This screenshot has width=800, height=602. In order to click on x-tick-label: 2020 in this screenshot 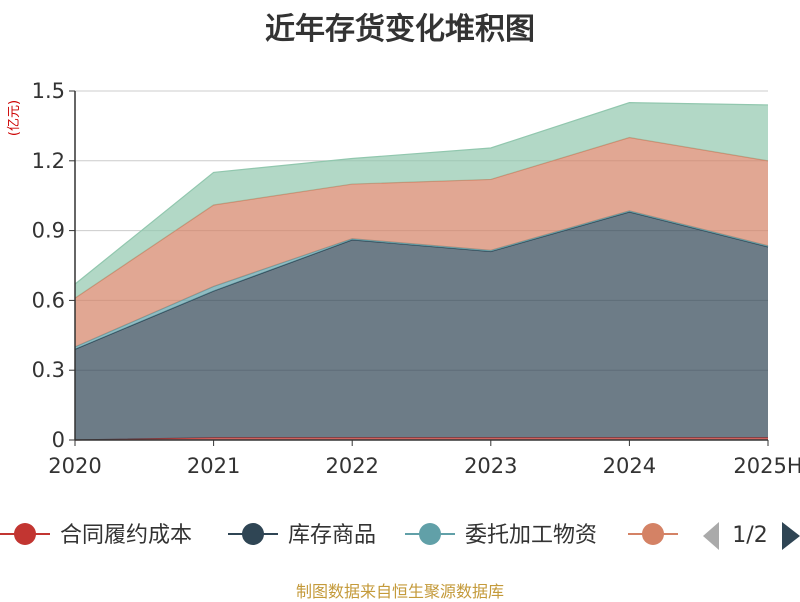, I will do `click(74, 466)`.